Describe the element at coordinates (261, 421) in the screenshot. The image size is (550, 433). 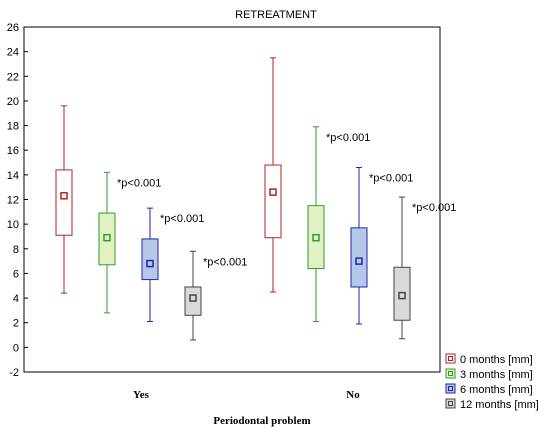
I see `x-axis-label: Periodontal problem` at that location.